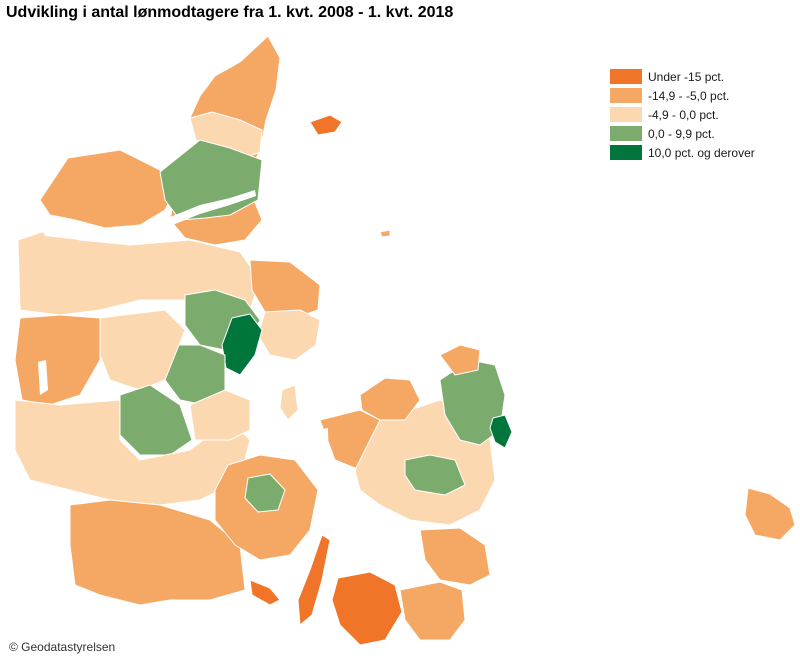 The width and height of the screenshot is (800, 661). I want to click on region-thy, so click(107, 189).